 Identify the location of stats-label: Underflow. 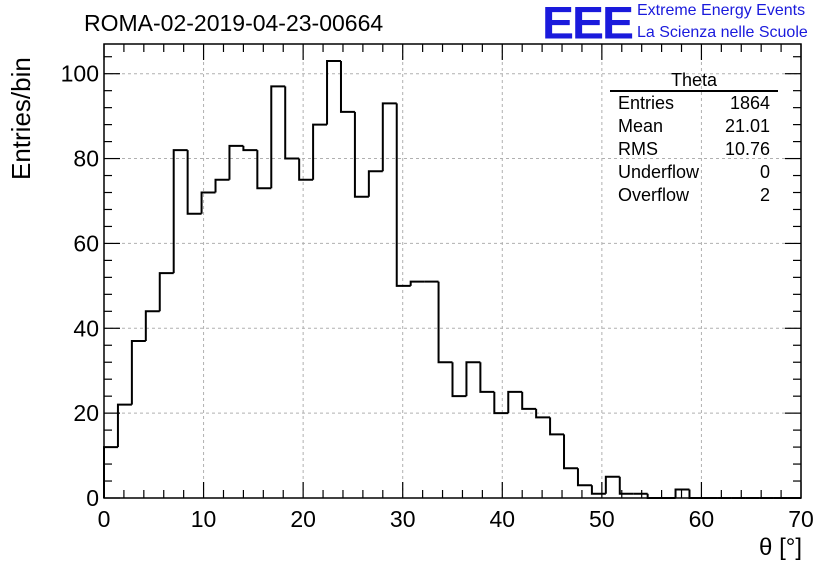
(659, 172).